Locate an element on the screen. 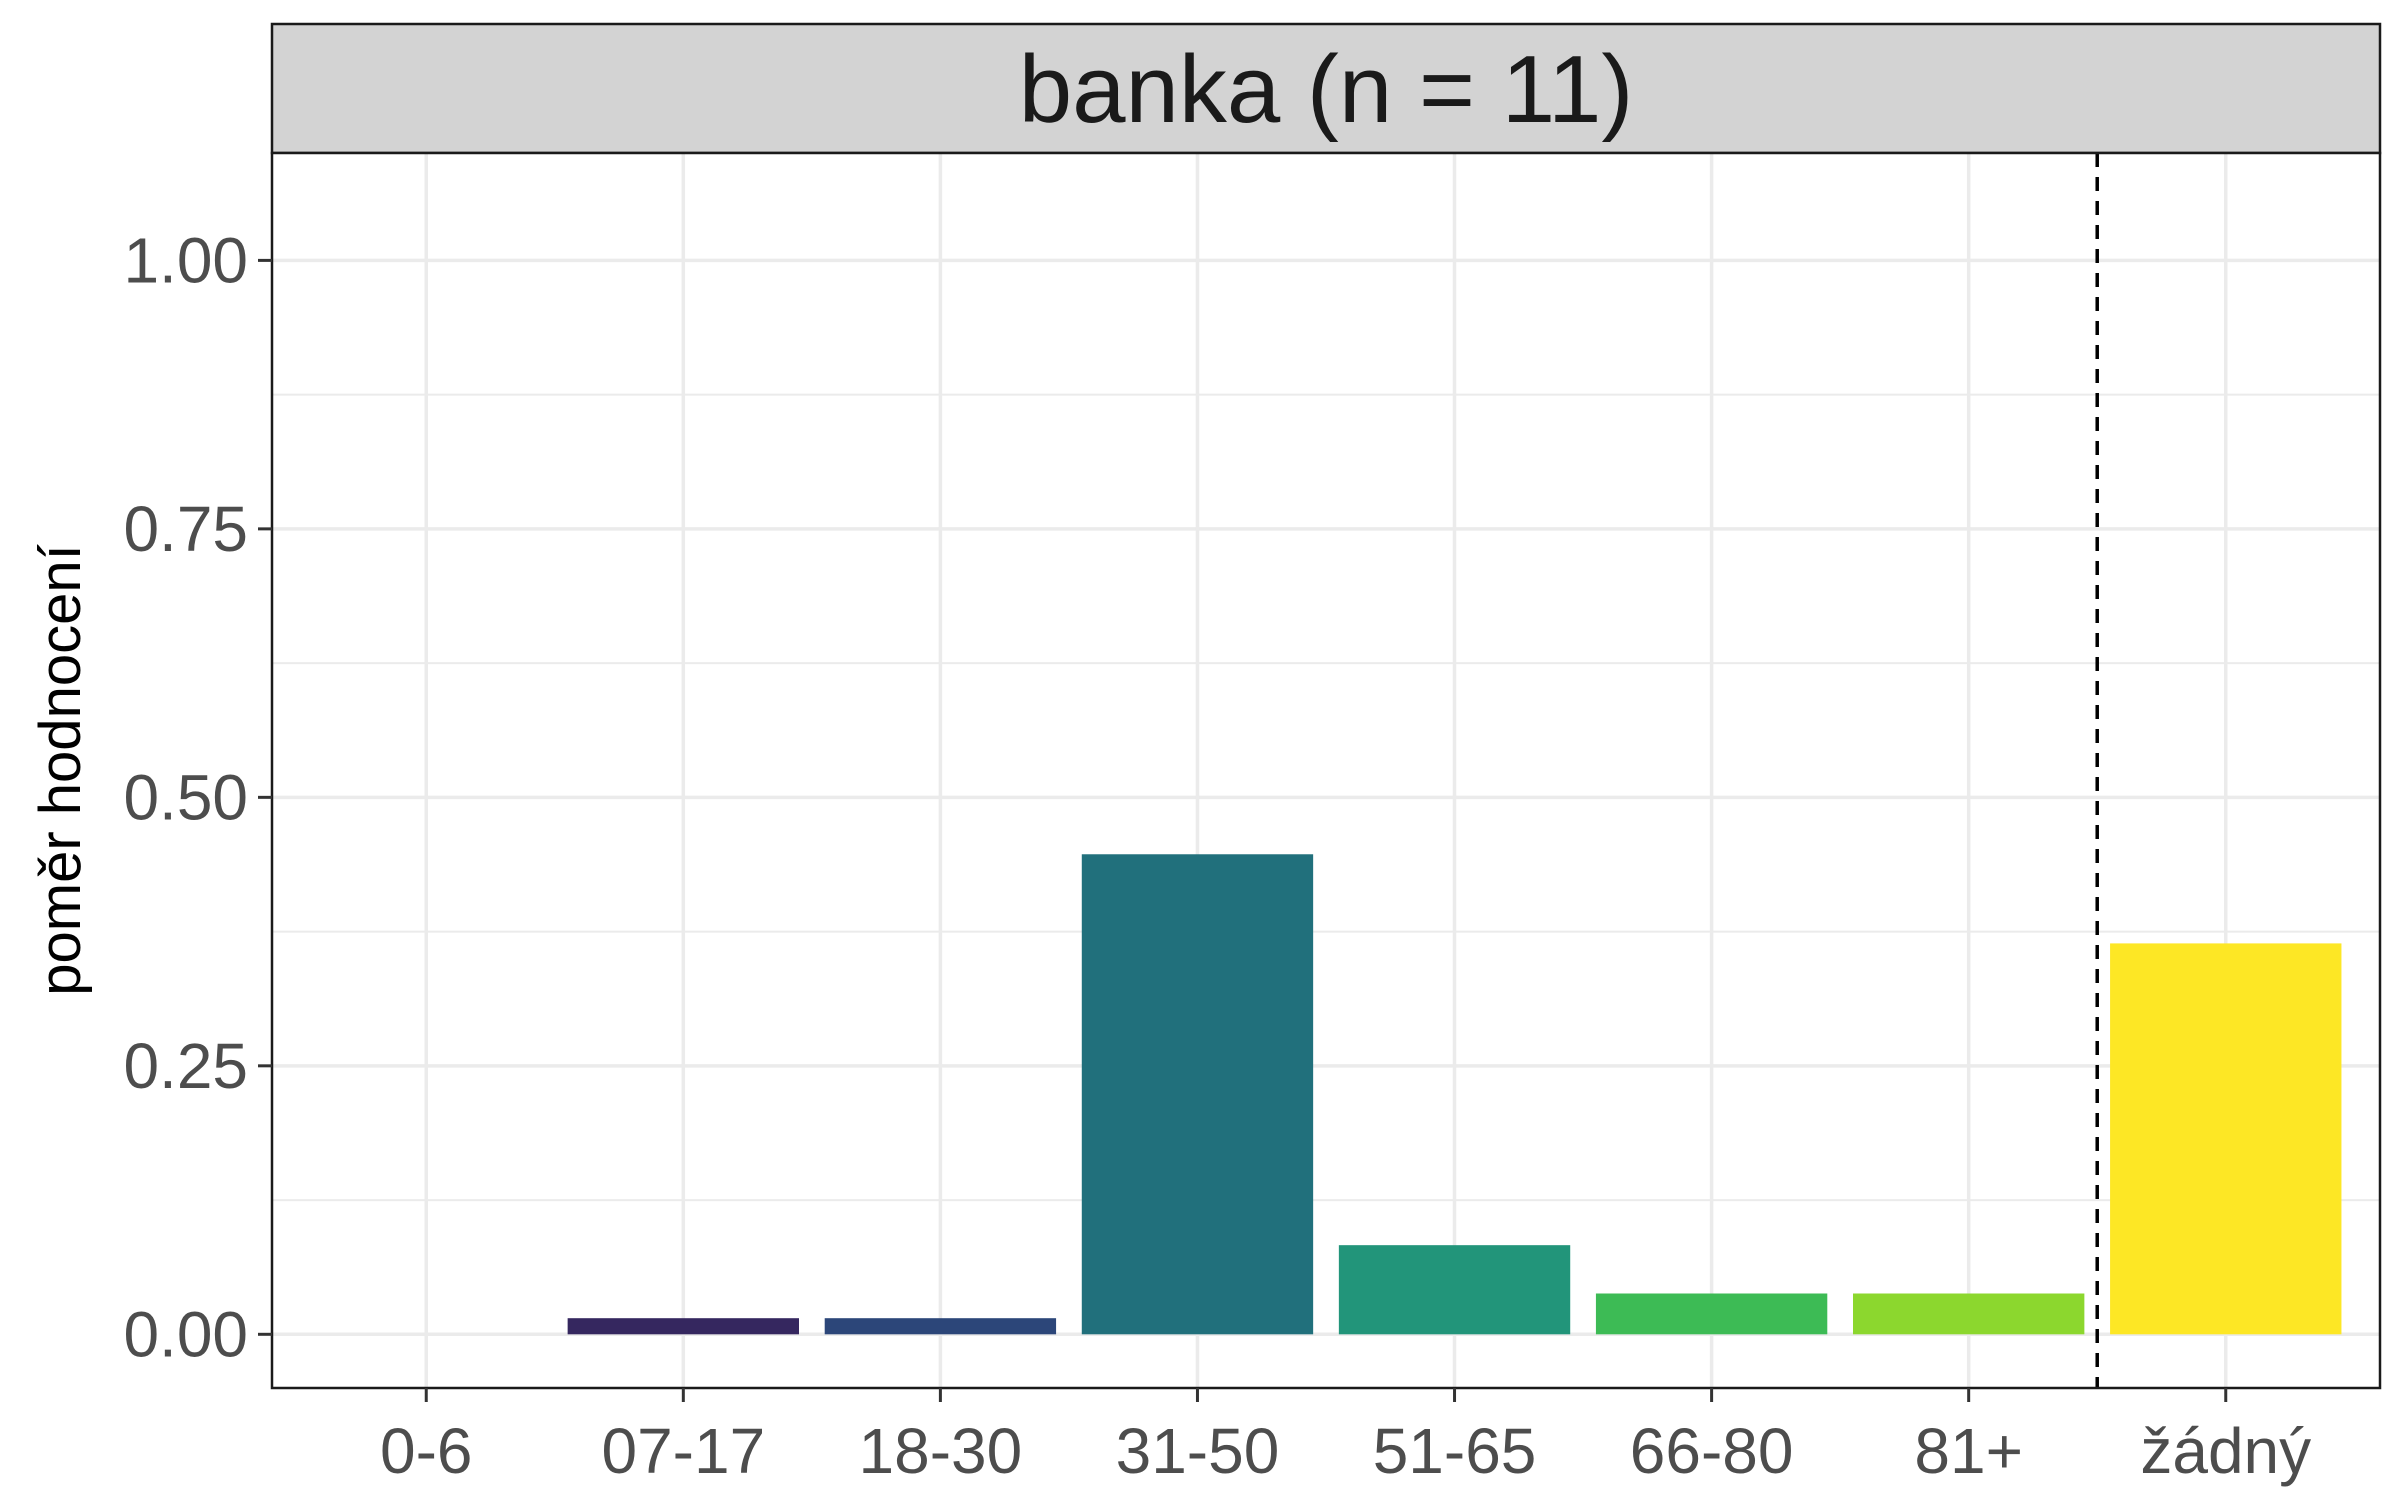 This screenshot has width=2400, height=1500. x-tick-label: 66-80 is located at coordinates (1712, 1451).